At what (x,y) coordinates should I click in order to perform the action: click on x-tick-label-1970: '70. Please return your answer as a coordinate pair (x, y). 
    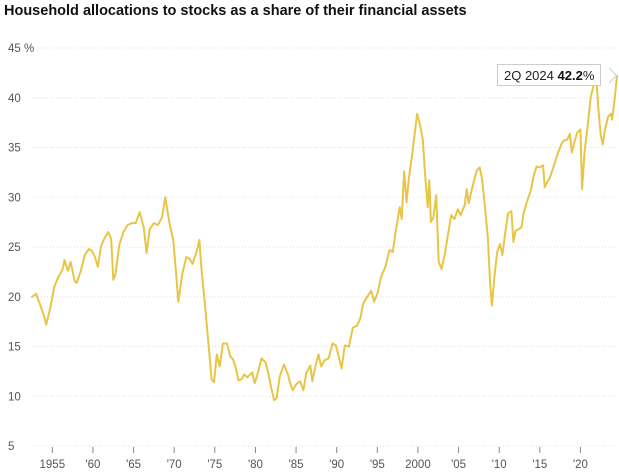
    Looking at the image, I should click on (174, 465).